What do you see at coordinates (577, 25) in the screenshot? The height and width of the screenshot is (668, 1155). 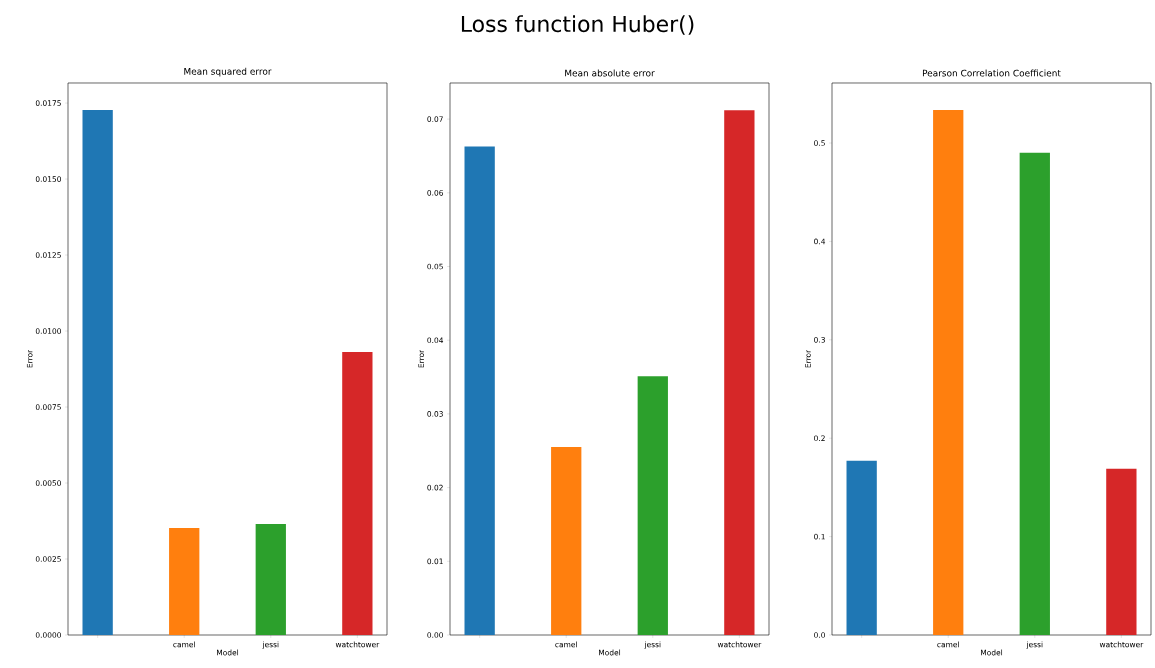 I see `text: Loss function Huber()` at bounding box center [577, 25].